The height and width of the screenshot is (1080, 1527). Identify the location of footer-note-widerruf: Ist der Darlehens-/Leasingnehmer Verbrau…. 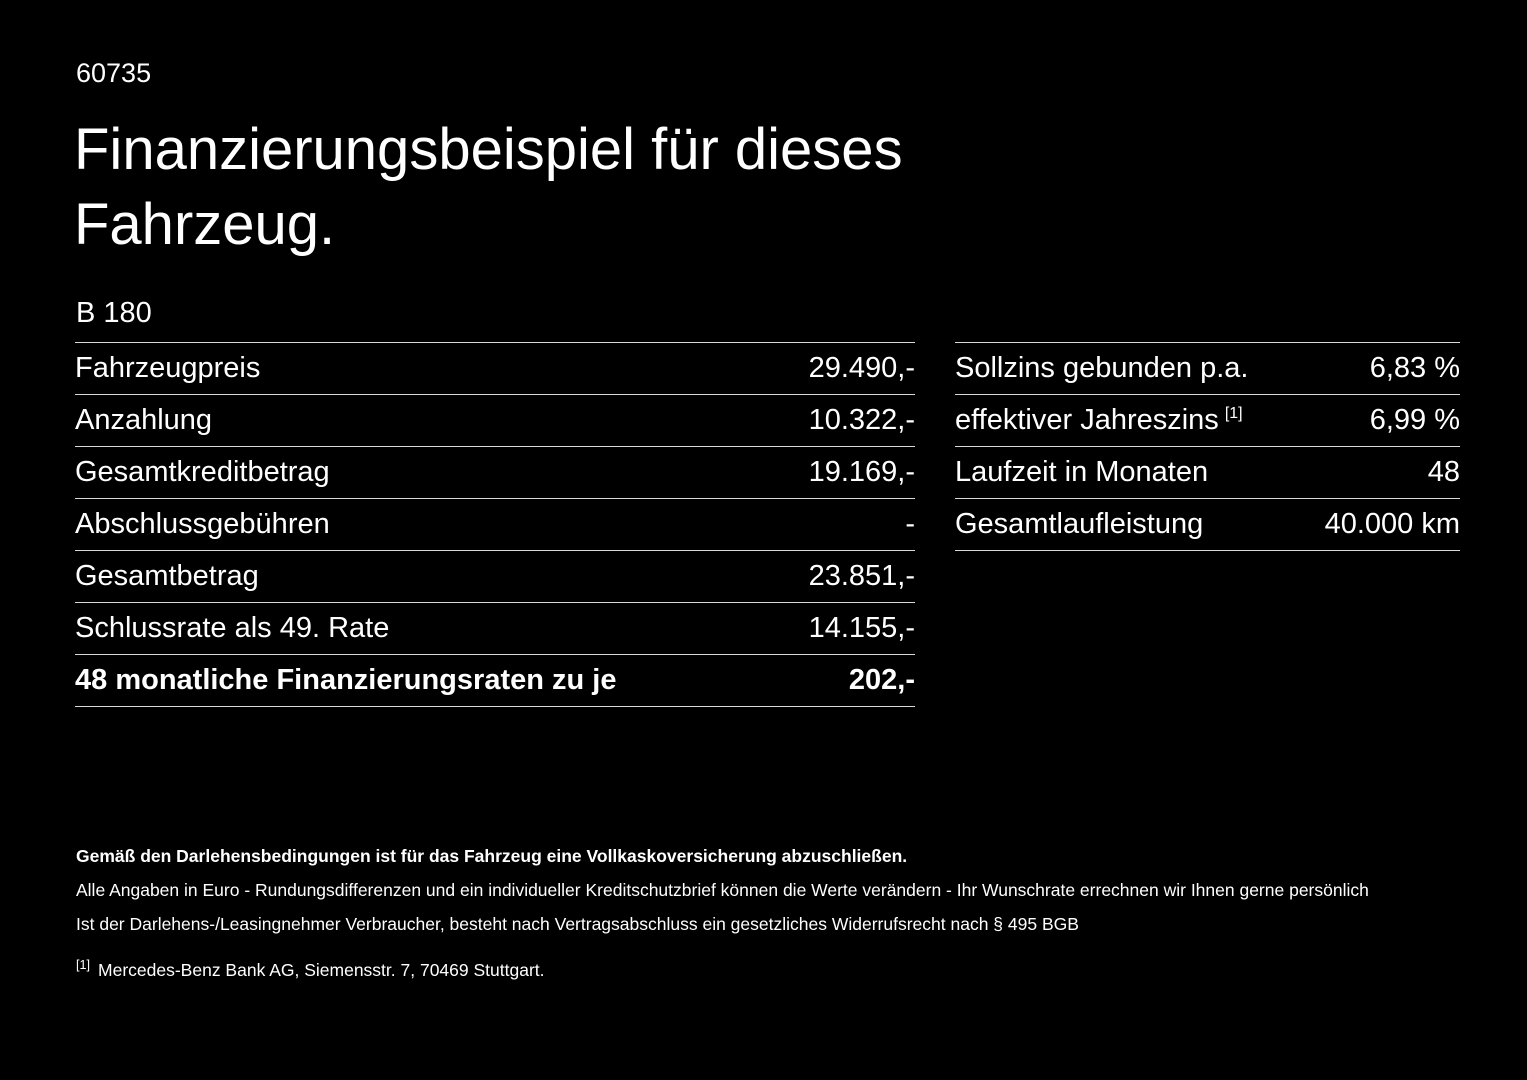
(577, 923).